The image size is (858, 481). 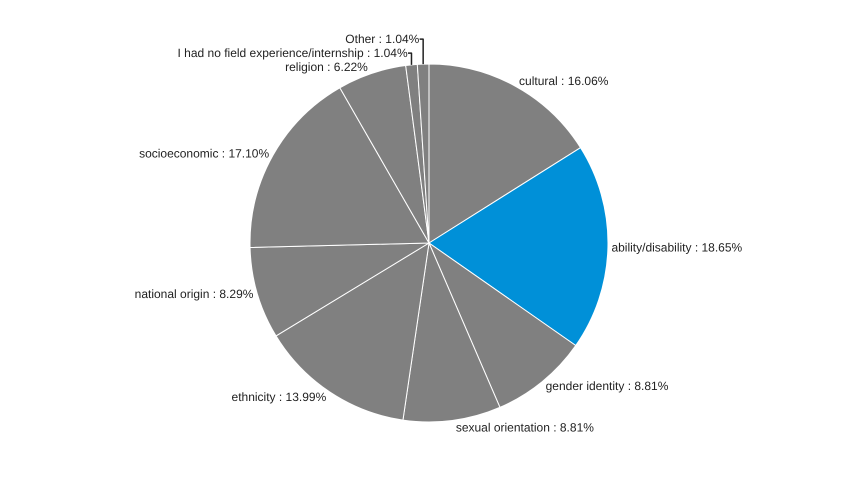 I want to click on slice-label: religion : 6.22%, so click(x=326, y=67).